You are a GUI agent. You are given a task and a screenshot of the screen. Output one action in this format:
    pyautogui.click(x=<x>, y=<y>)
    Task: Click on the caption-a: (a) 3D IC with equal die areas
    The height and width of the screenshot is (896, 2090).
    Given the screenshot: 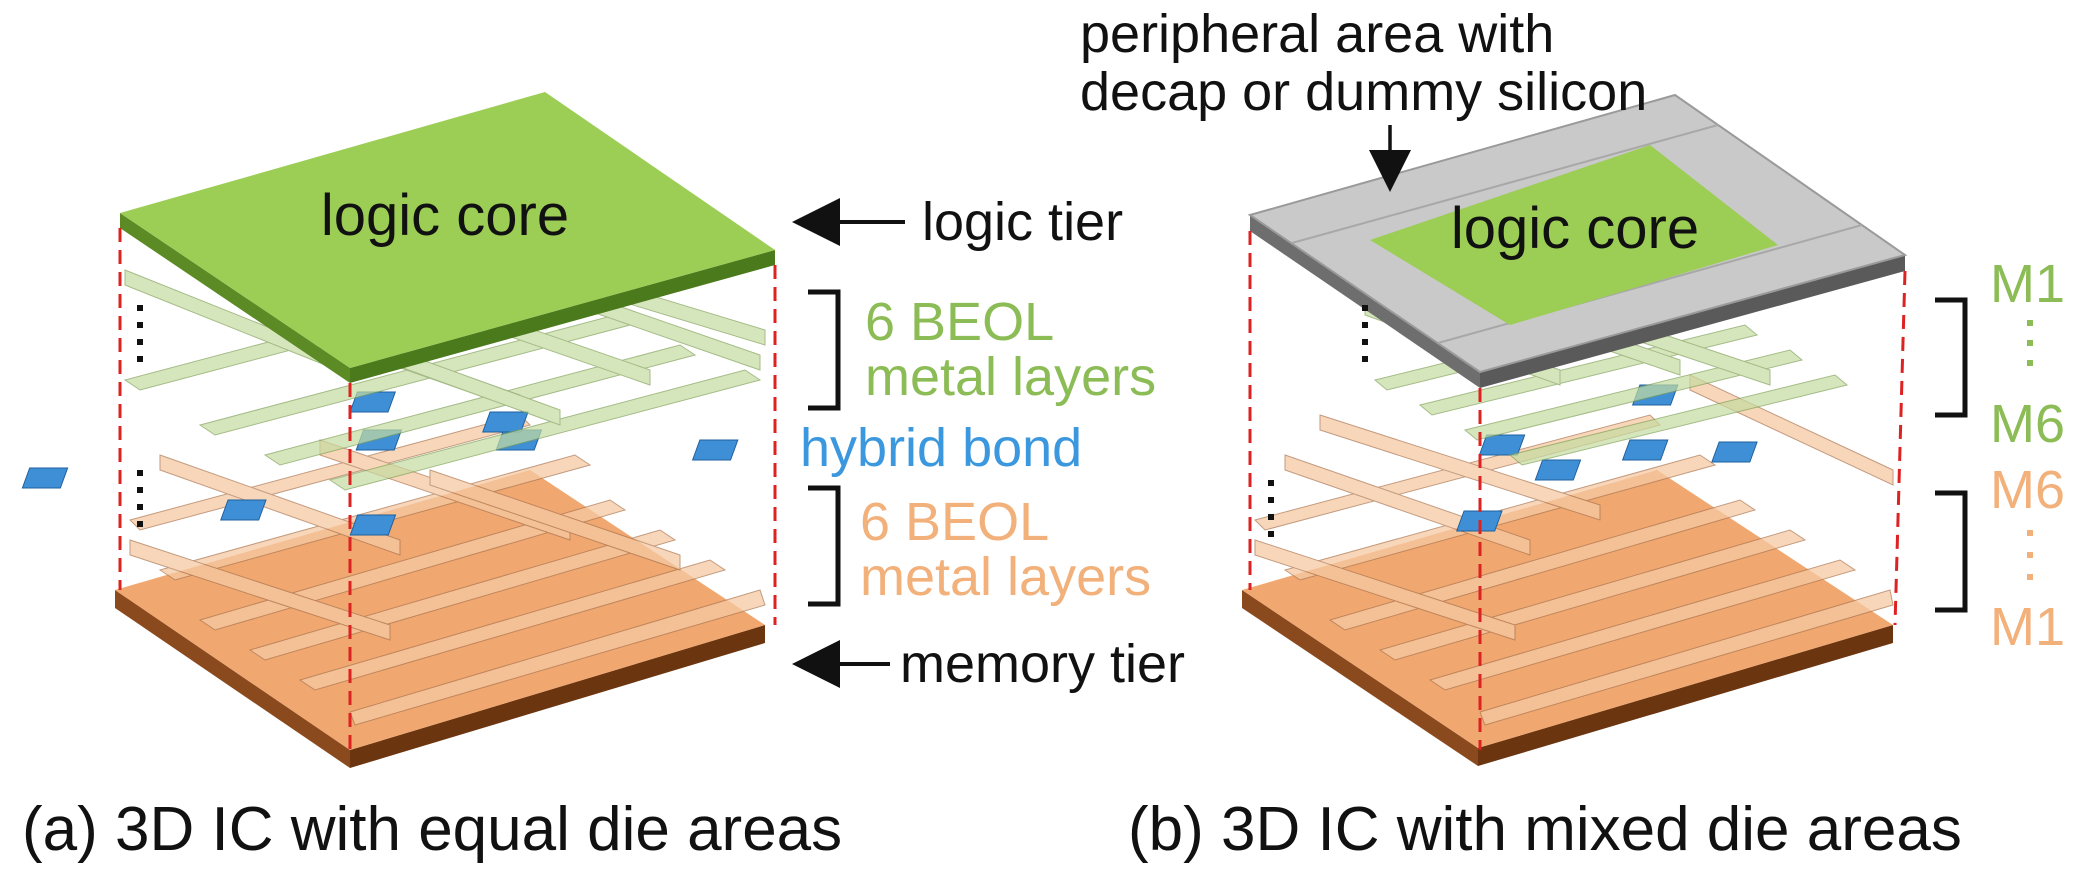 What is the action you would take?
    pyautogui.click(x=432, y=829)
    